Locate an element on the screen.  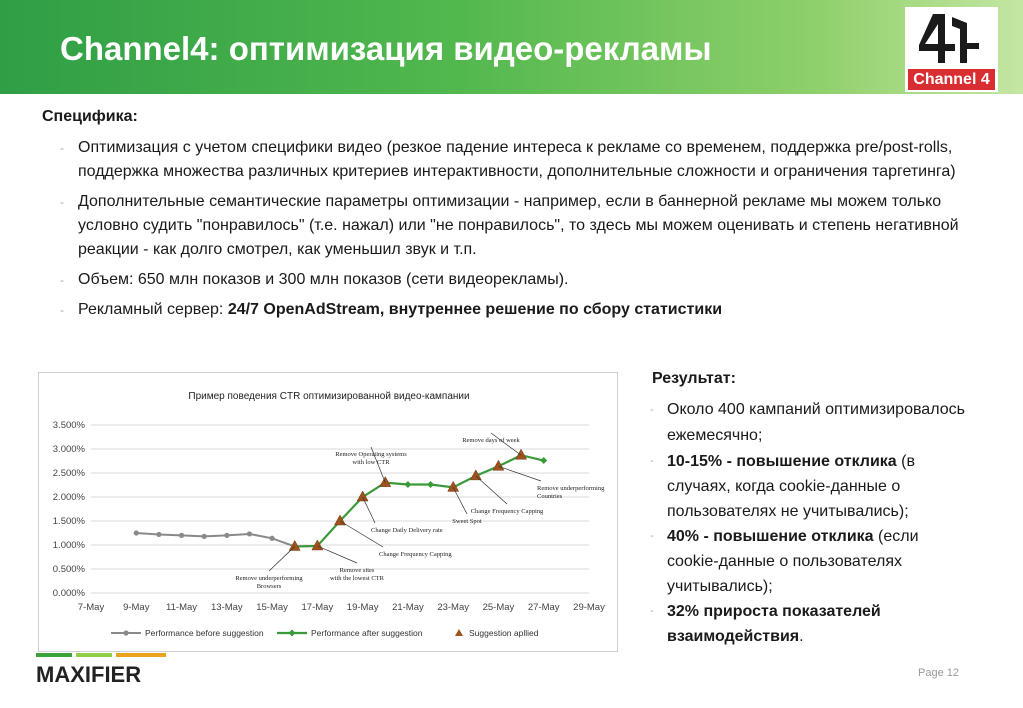
y-tick-label: 2.500% is located at coordinates (69, 473).